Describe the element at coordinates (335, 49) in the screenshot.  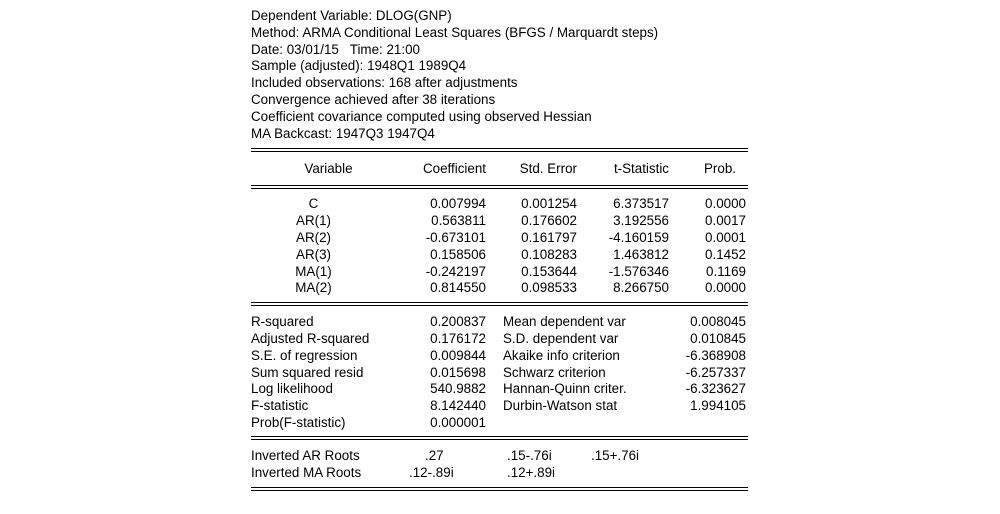
I see `date-line: Date: 03/01/15 Time: 21:00` at that location.